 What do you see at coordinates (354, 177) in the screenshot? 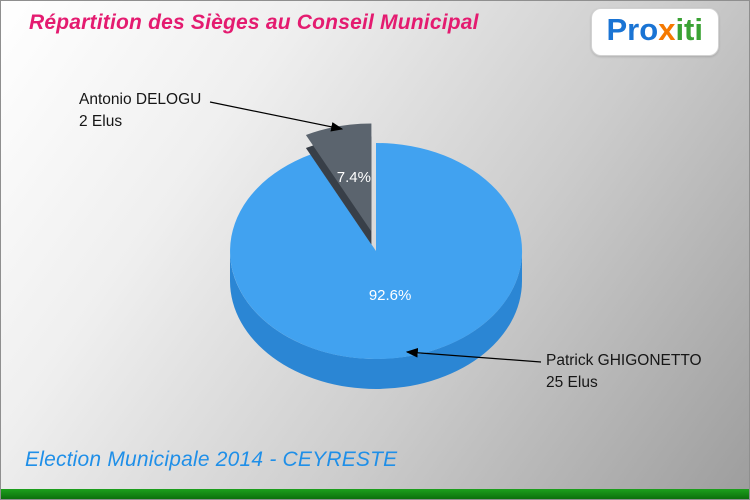
I see `percent-label-minority: 7.4%` at bounding box center [354, 177].